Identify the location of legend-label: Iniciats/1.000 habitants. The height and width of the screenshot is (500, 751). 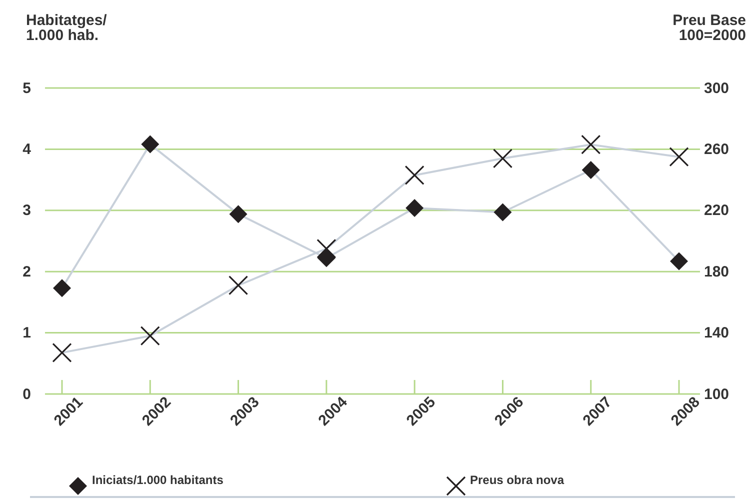
(158, 480).